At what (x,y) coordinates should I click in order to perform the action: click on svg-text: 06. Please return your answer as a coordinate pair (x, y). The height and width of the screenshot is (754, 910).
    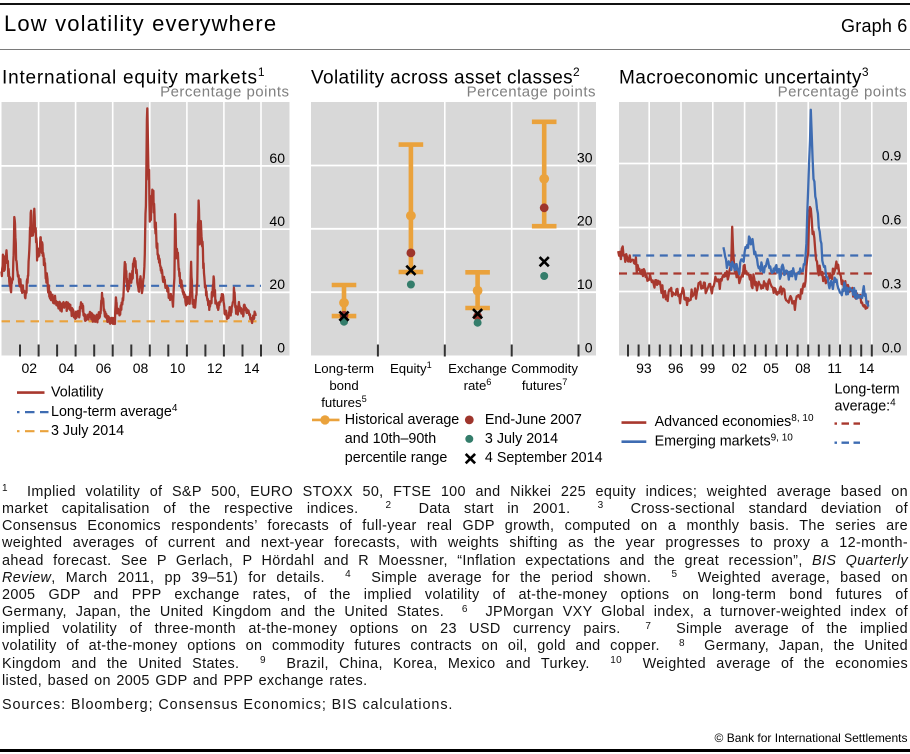
    Looking at the image, I should click on (104, 368).